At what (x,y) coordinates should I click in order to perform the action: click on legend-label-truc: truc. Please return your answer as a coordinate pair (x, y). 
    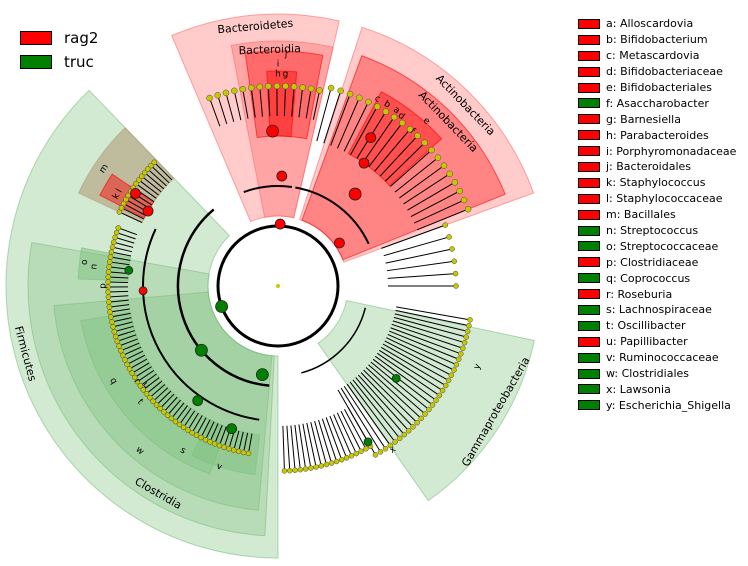
    Looking at the image, I should click on (79, 62).